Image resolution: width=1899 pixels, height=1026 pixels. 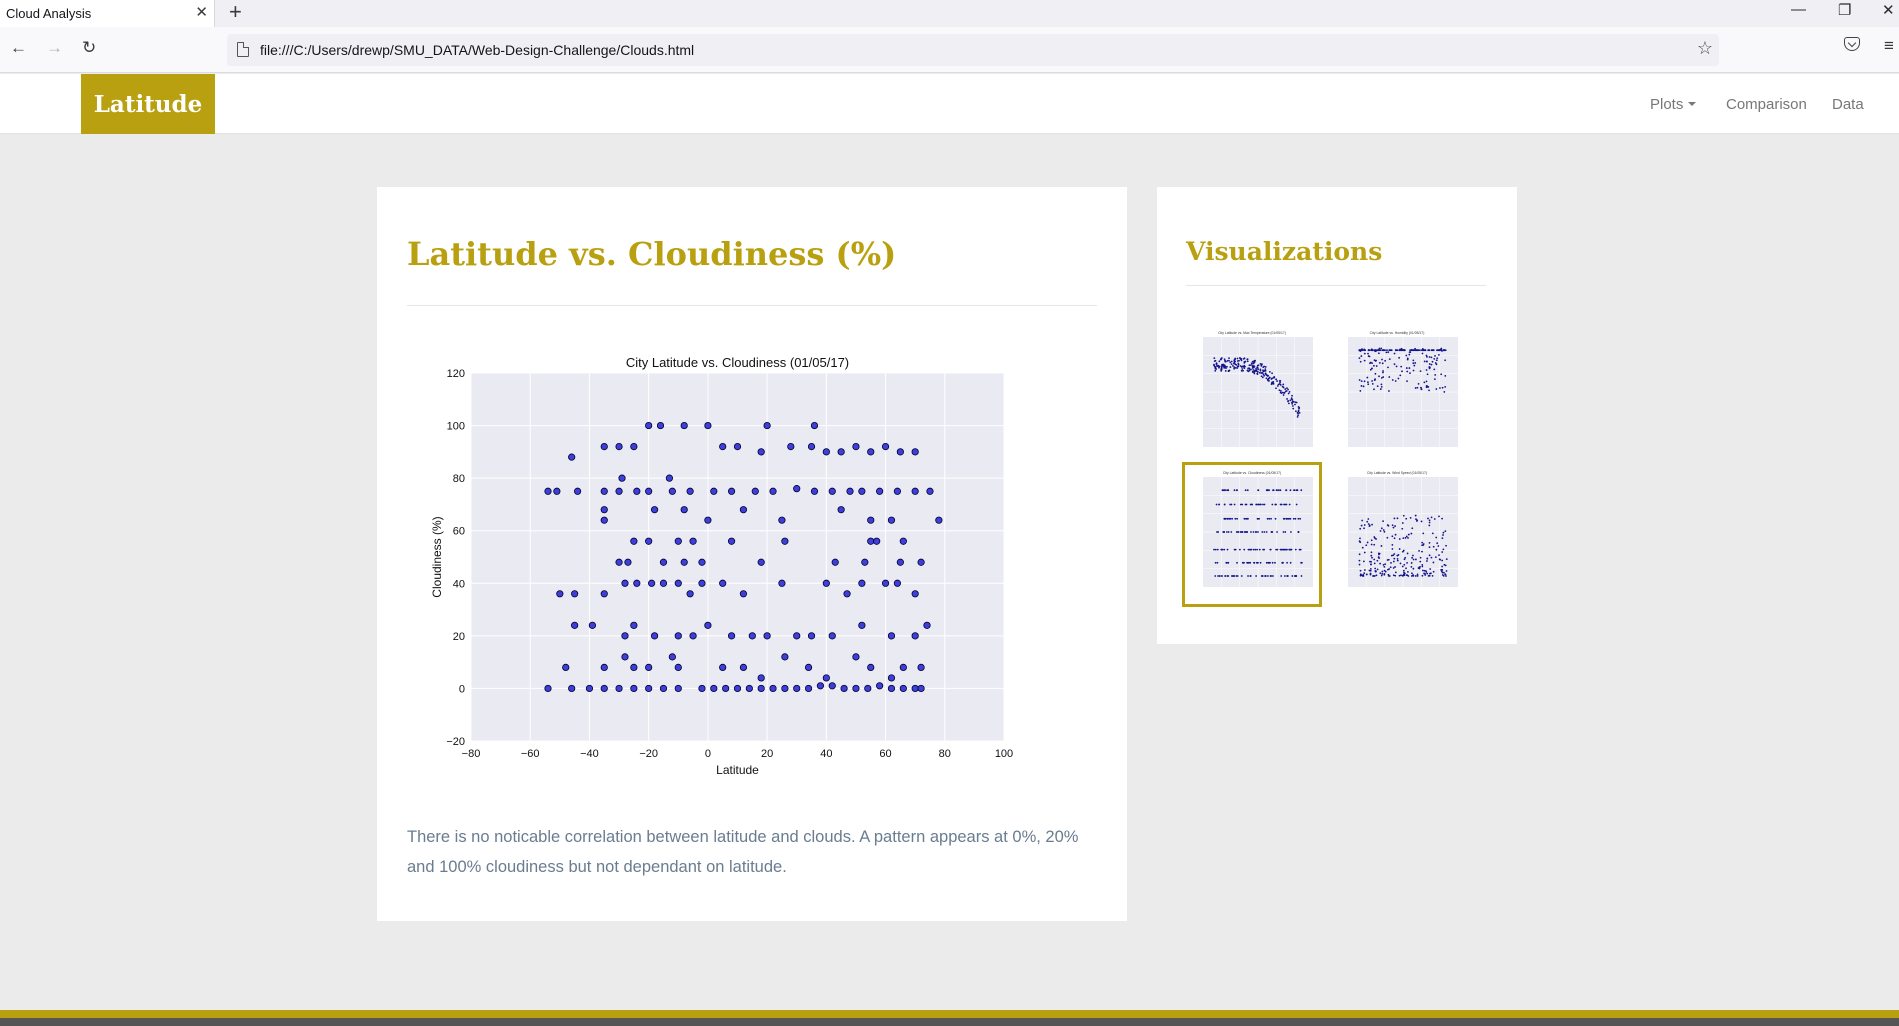 I want to click on restore-icon: ❐, so click(x=1845, y=10).